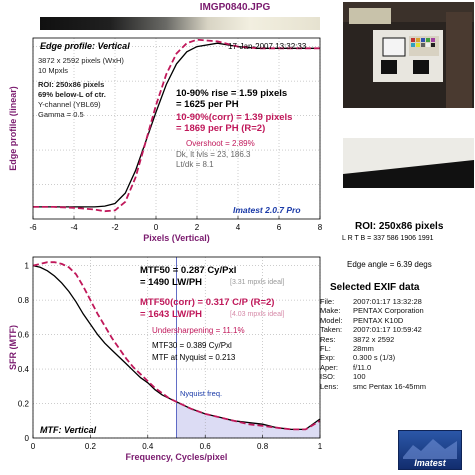 Image resolution: width=475 pixels, height=475 pixels. What do you see at coordinates (362, 367) in the screenshot?
I see `exif-value: f/11.0` at bounding box center [362, 367].